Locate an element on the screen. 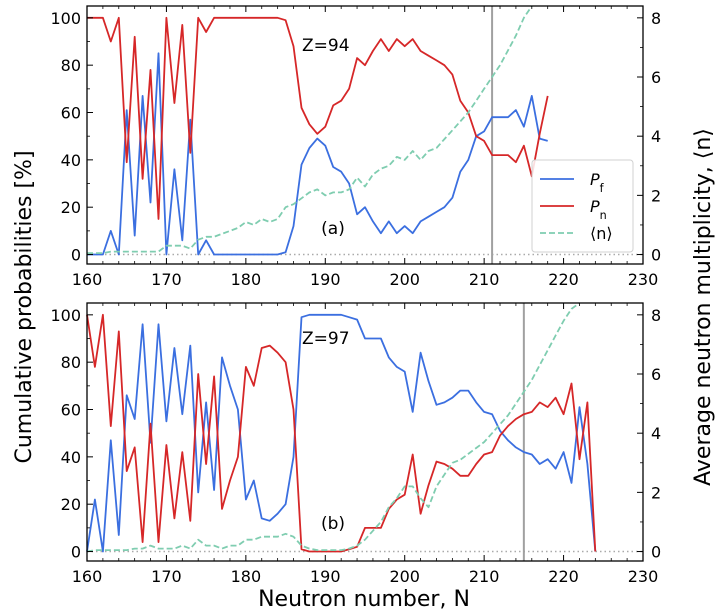 The width and height of the screenshot is (728, 613). annotation-z: Z=94 is located at coordinates (326, 46).